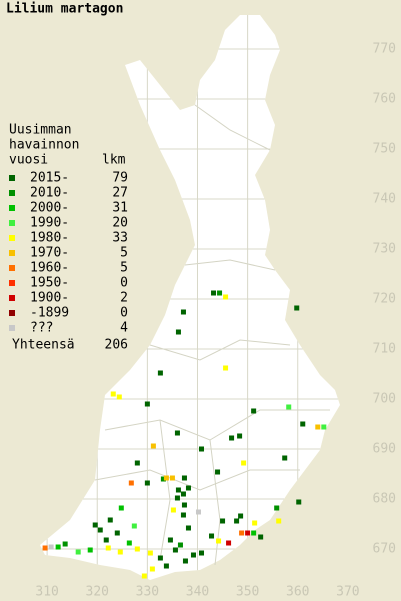 Image resolution: width=401 pixels, height=601 pixels. Describe the element at coordinates (28, 160) in the screenshot. I see `legend-heading: vuosi` at that location.